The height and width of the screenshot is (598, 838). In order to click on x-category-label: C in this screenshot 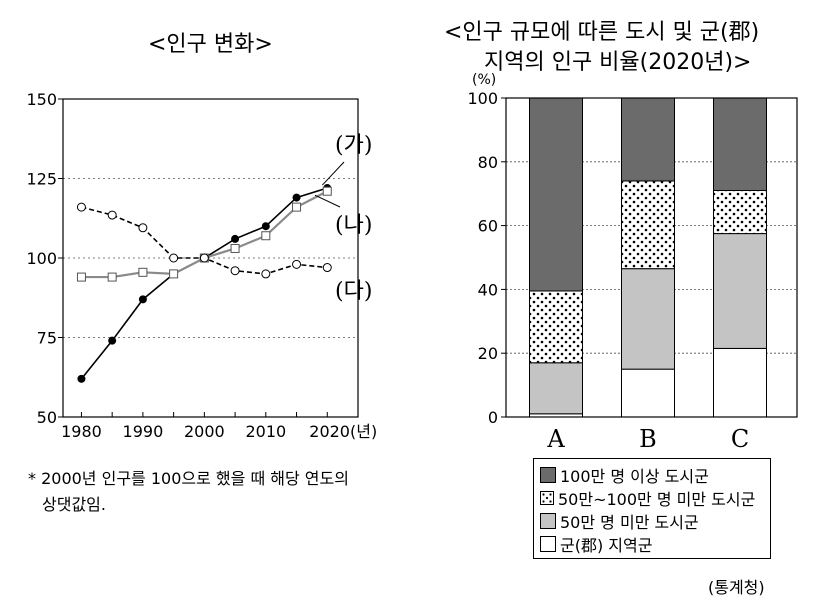, I will do `click(740, 437)`.